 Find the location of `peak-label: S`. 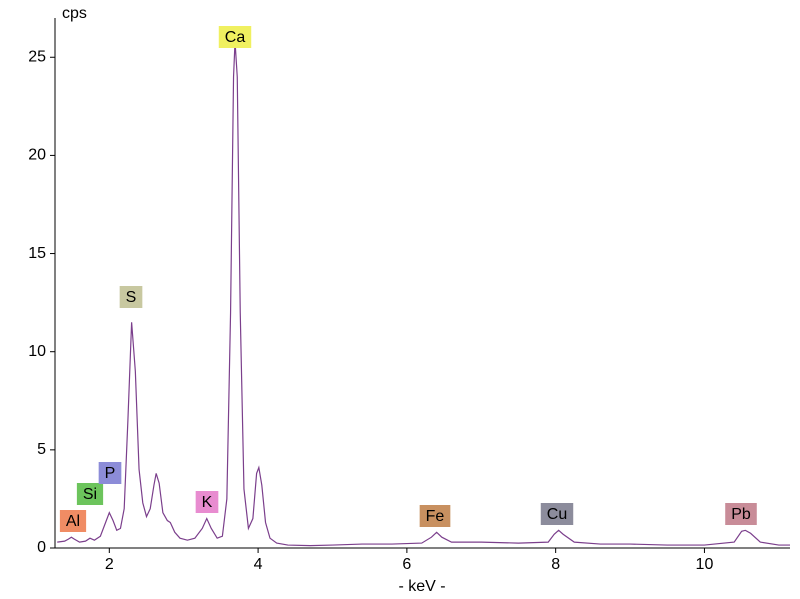

peak-label: S is located at coordinates (131, 297).